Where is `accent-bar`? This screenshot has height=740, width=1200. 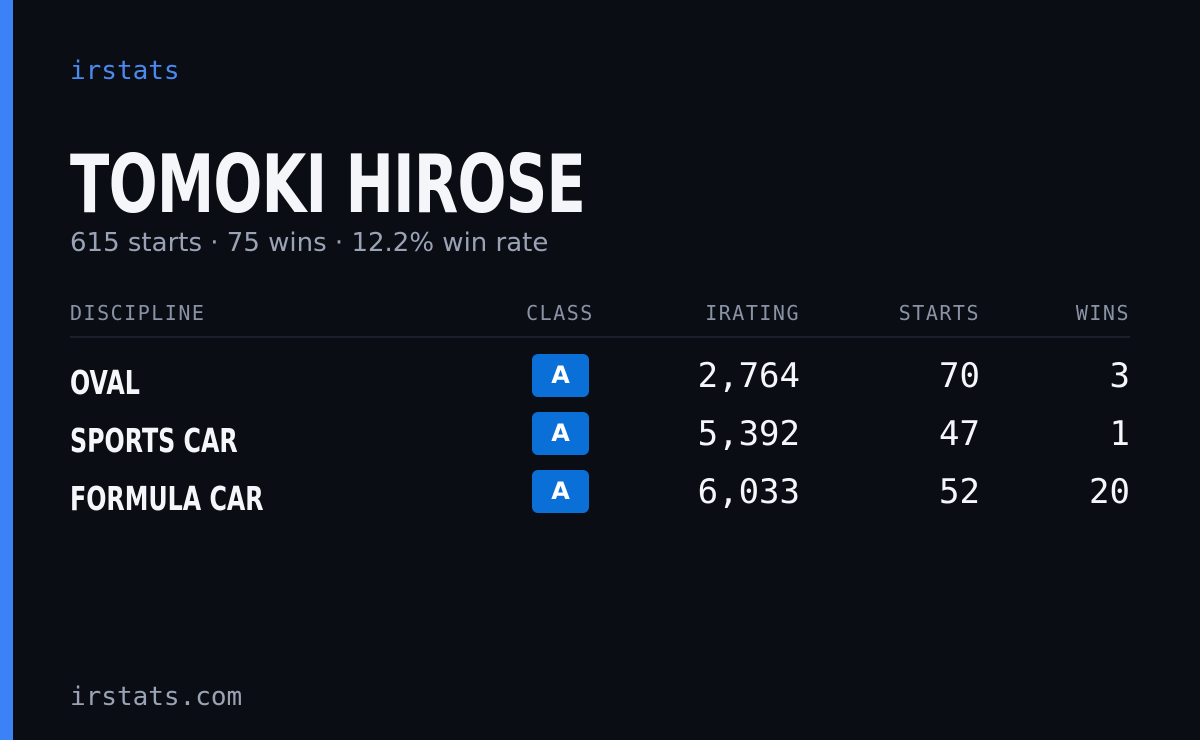
accent-bar is located at coordinates (6, 370).